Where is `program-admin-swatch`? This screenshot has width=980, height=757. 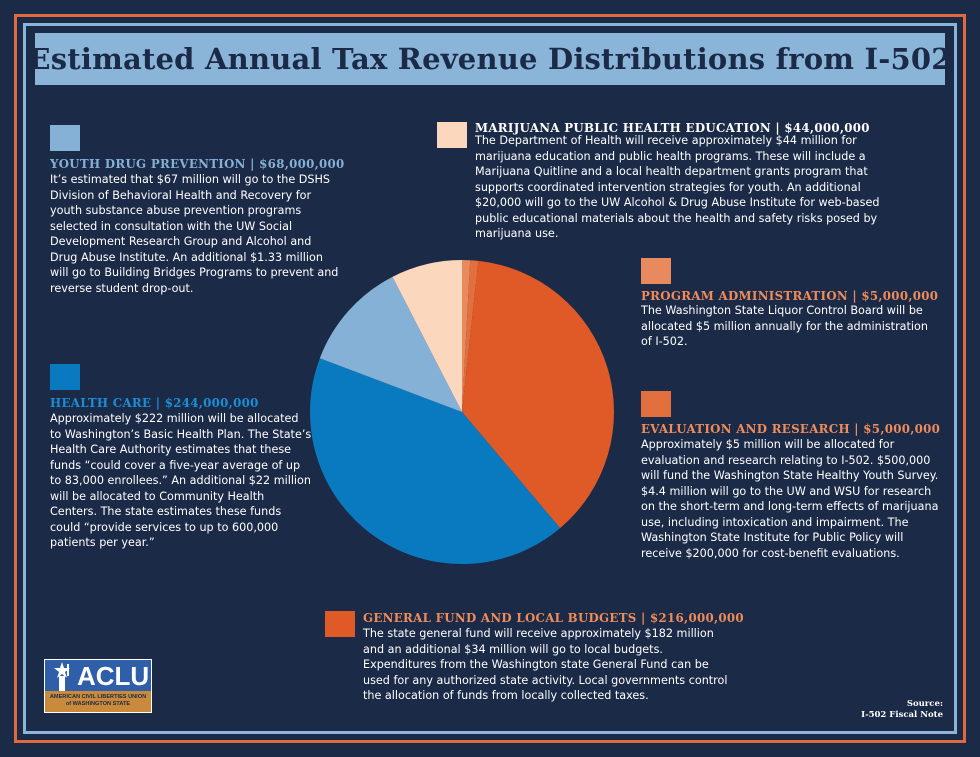
program-admin-swatch is located at coordinates (656, 271).